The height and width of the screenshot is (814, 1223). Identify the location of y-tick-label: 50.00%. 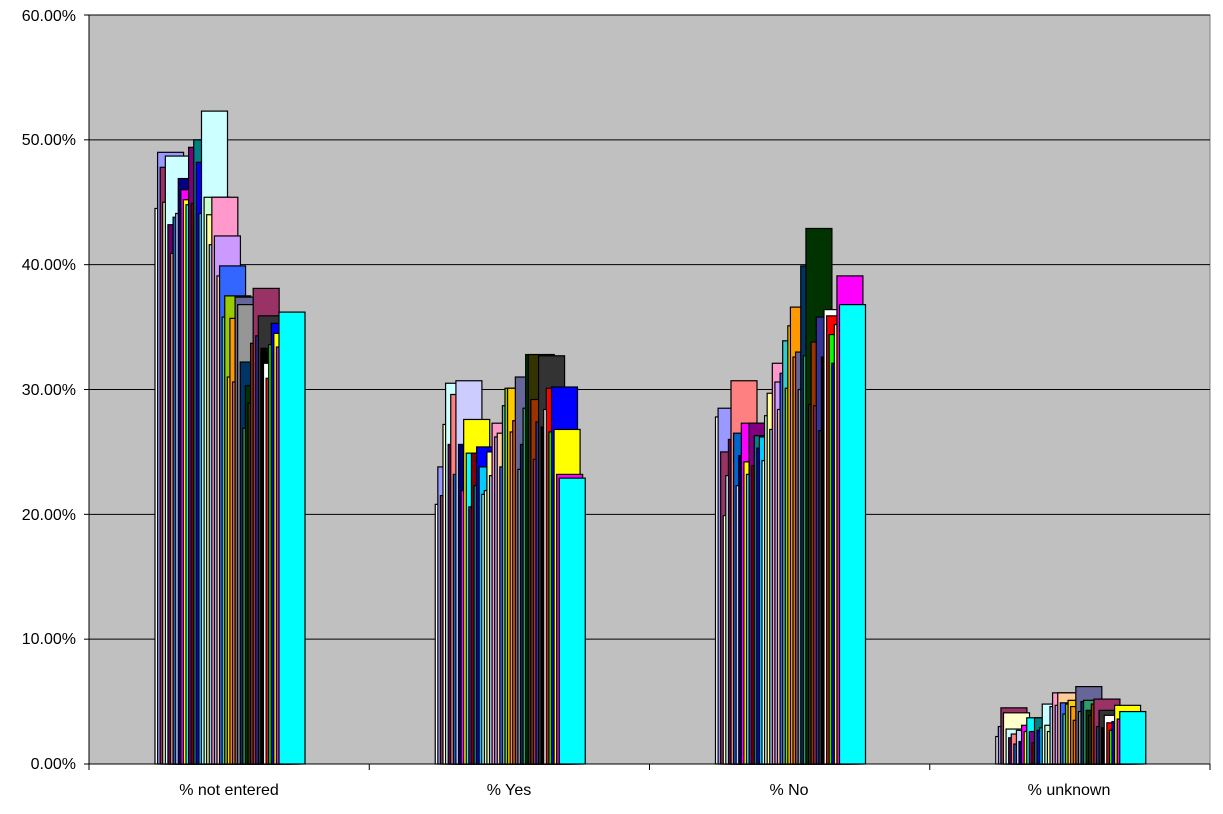
(49, 140).